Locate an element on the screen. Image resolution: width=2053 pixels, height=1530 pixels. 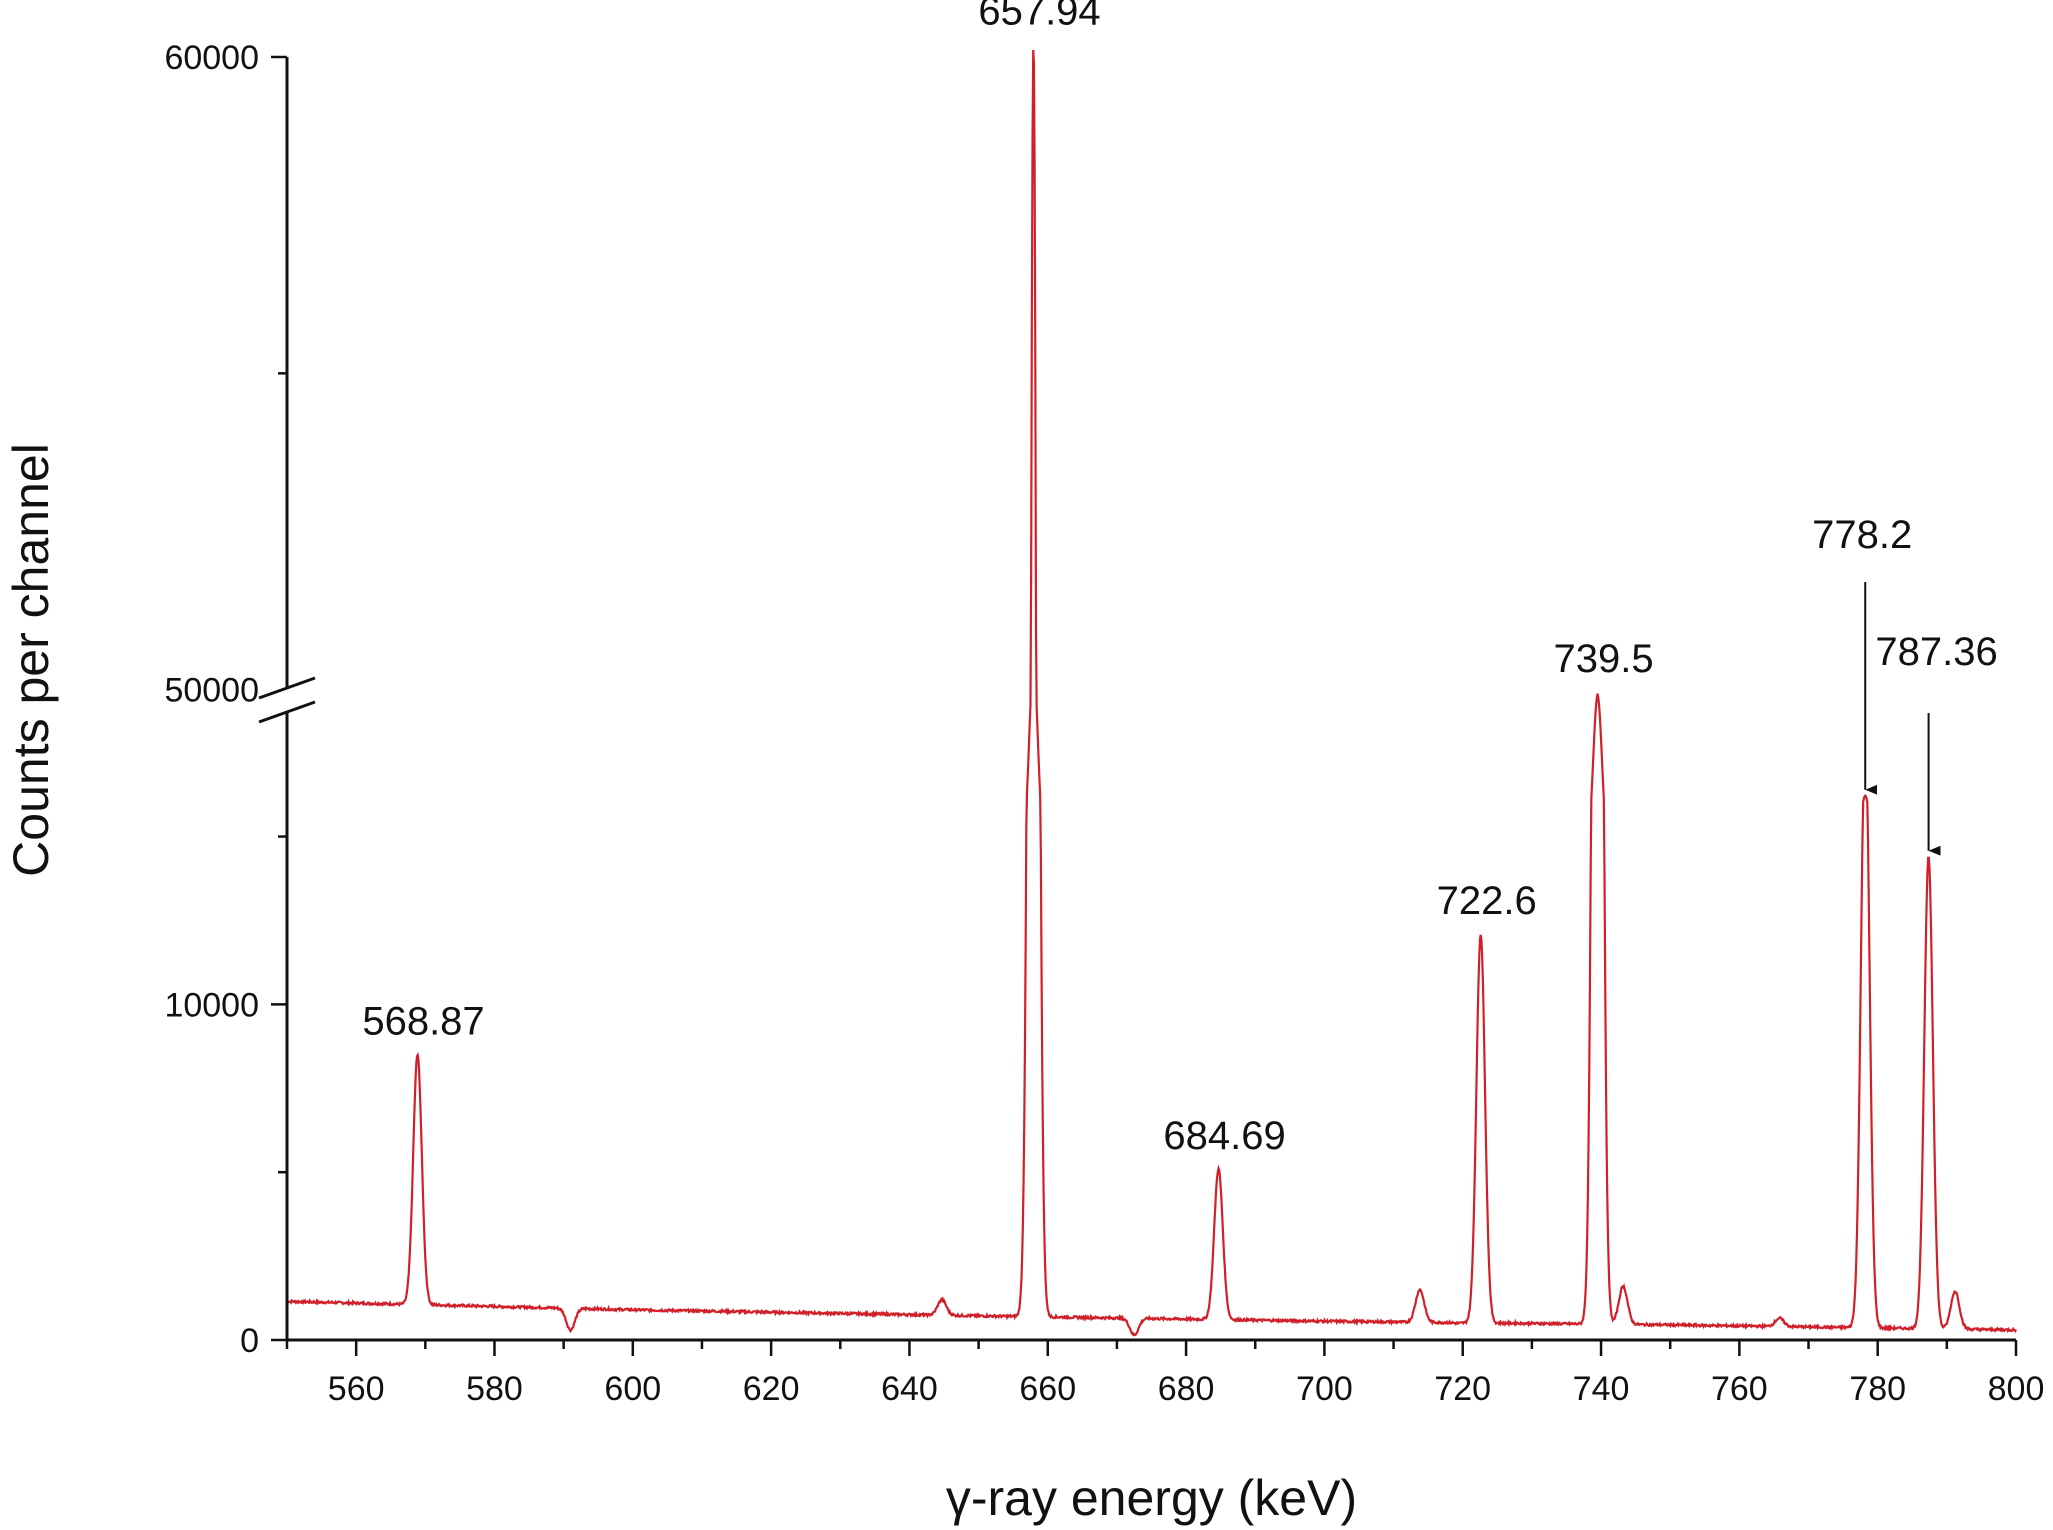
x-tick-label: 620 is located at coordinates (771, 1389).